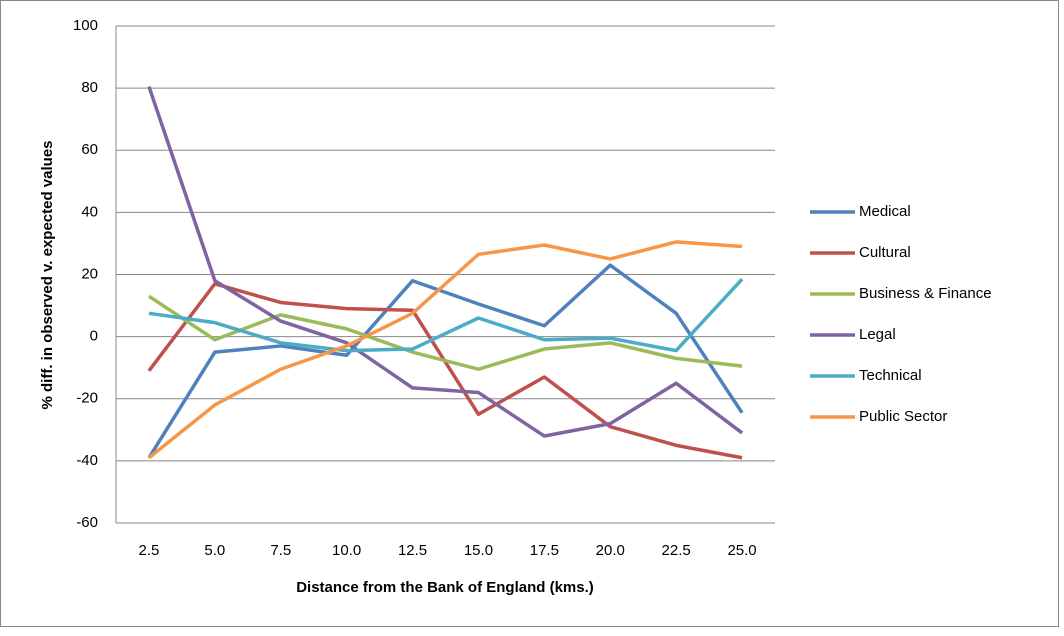 The image size is (1064, 636). Describe the element at coordinates (903, 416) in the screenshot. I see `legend-label: Public Sector` at that location.